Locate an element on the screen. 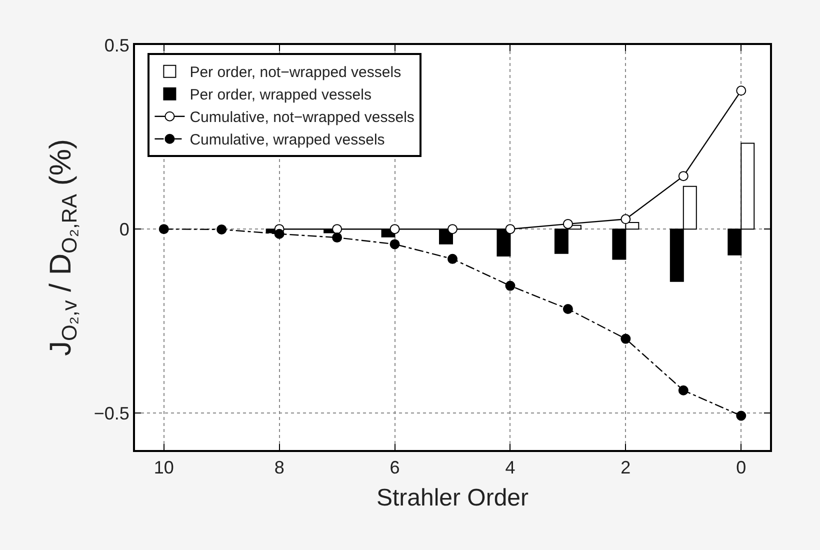 The width and height of the screenshot is (820, 550). x-tick-label: 4 is located at coordinates (510, 468).